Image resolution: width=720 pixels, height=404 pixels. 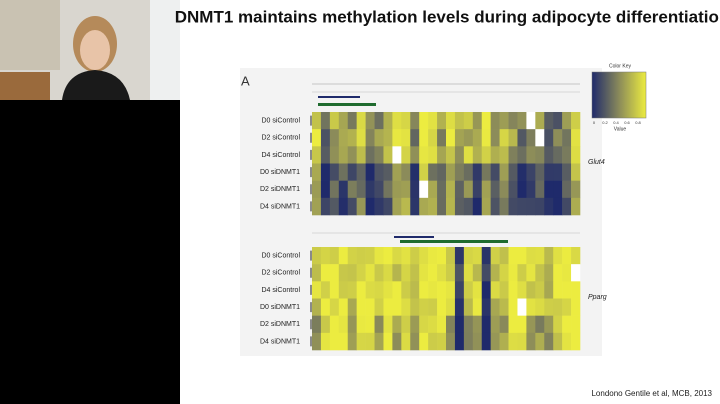 I want to click on row-label: D2 siControl, so click(x=280, y=138).